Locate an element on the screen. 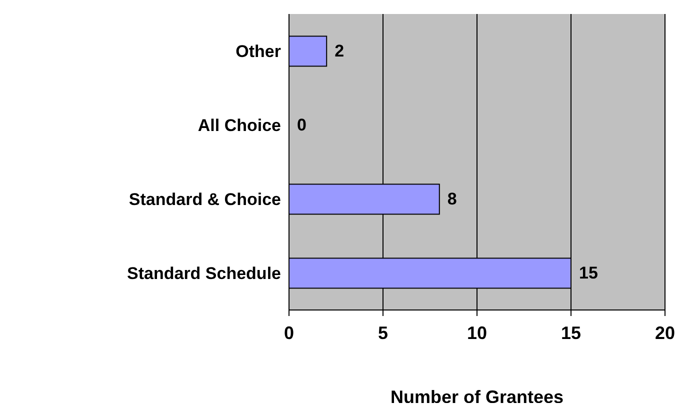 This screenshot has width=685, height=411. x-tick-label: 20 is located at coordinates (665, 332).